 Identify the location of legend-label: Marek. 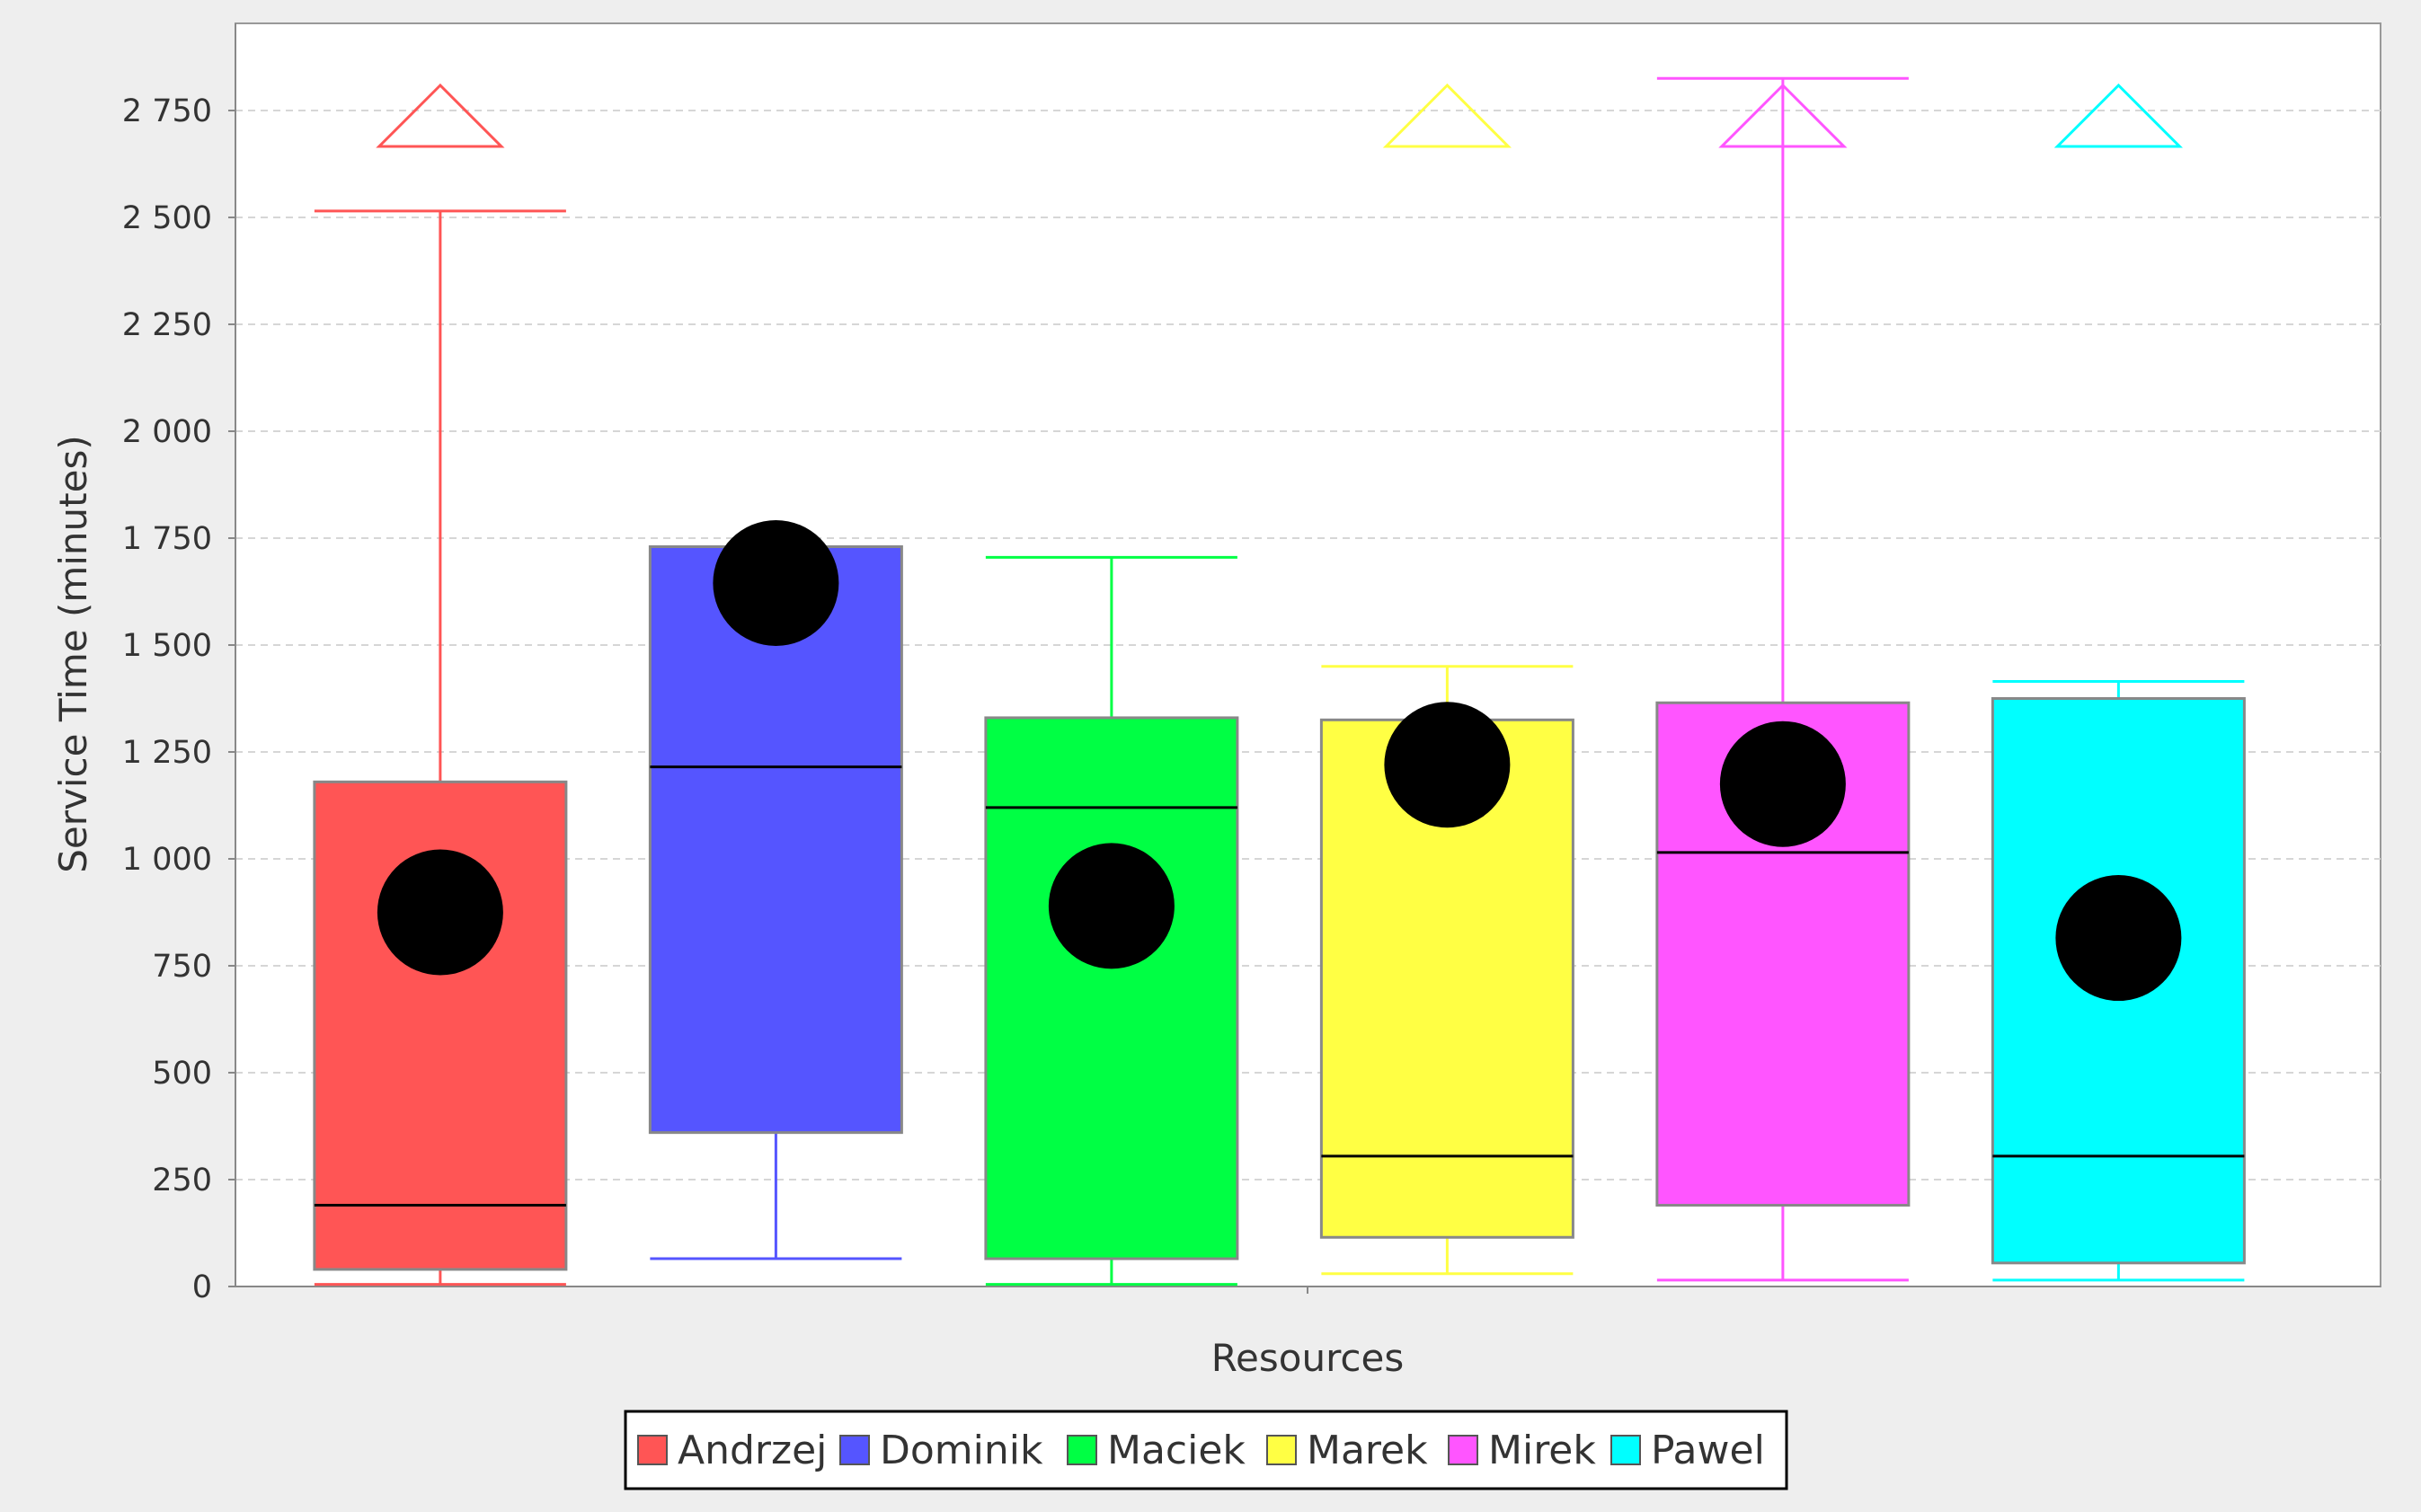
(1367, 1450).